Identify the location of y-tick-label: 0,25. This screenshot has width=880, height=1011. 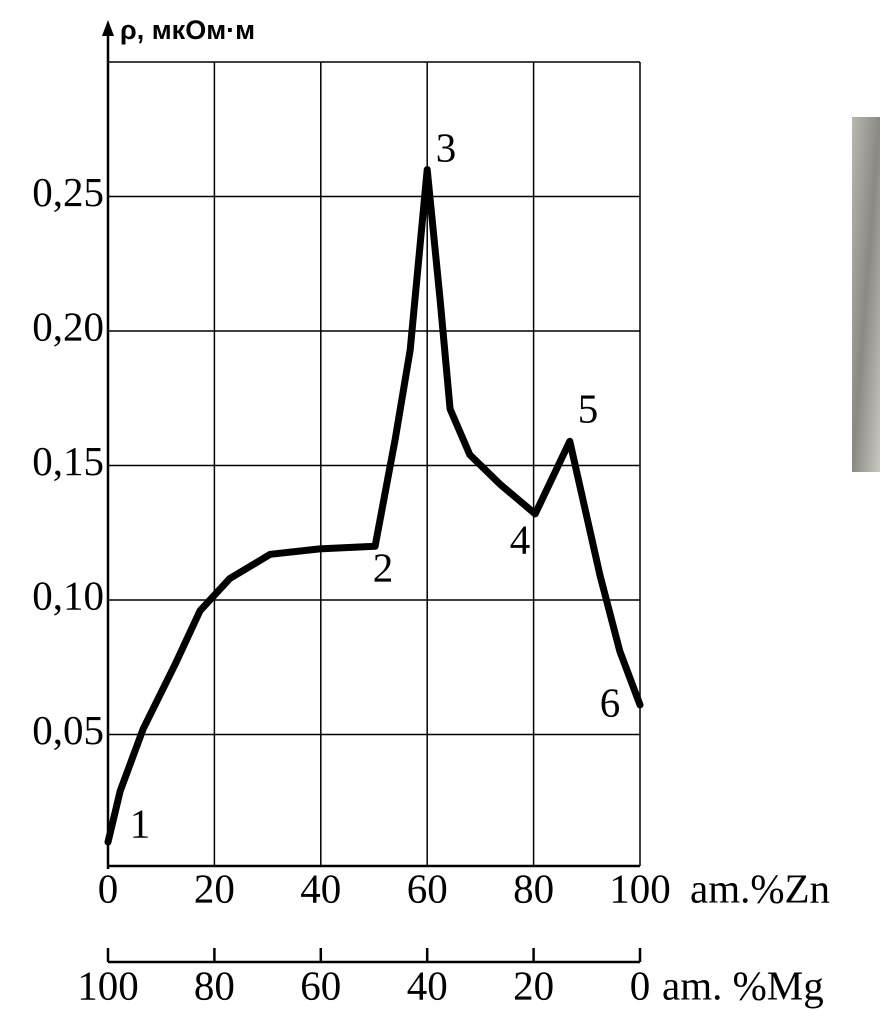
(68, 192).